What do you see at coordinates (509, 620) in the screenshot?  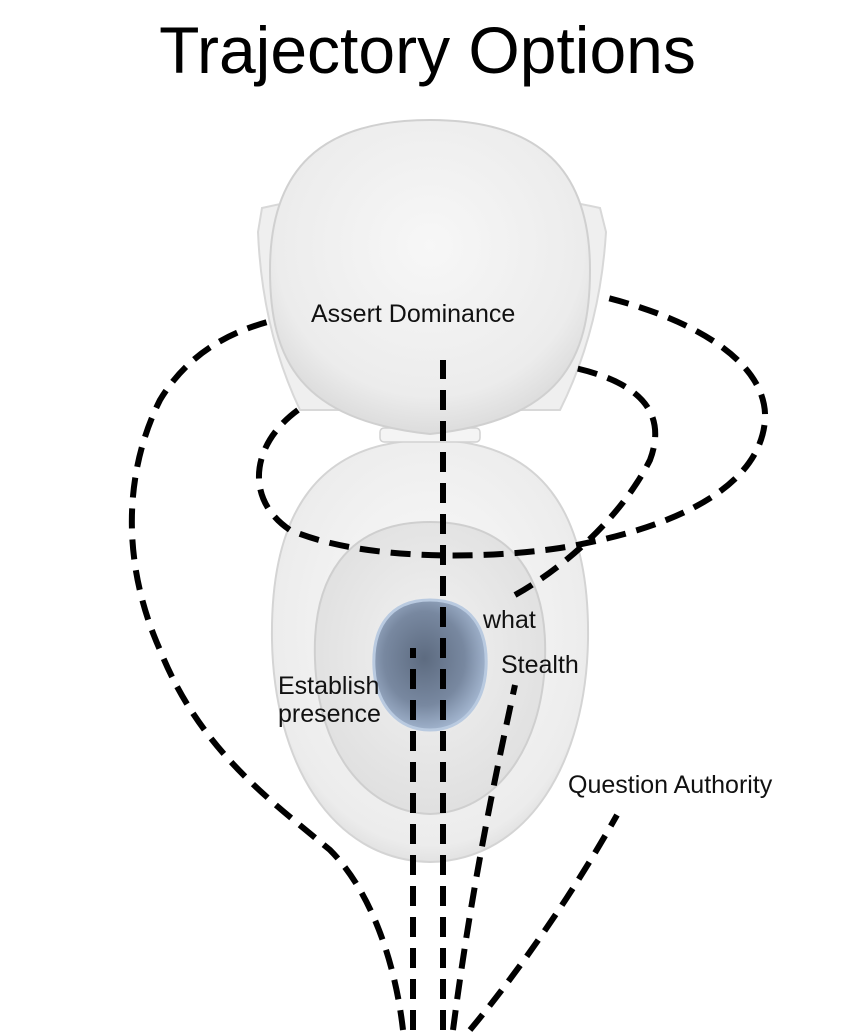 I see `label-what: what` at bounding box center [509, 620].